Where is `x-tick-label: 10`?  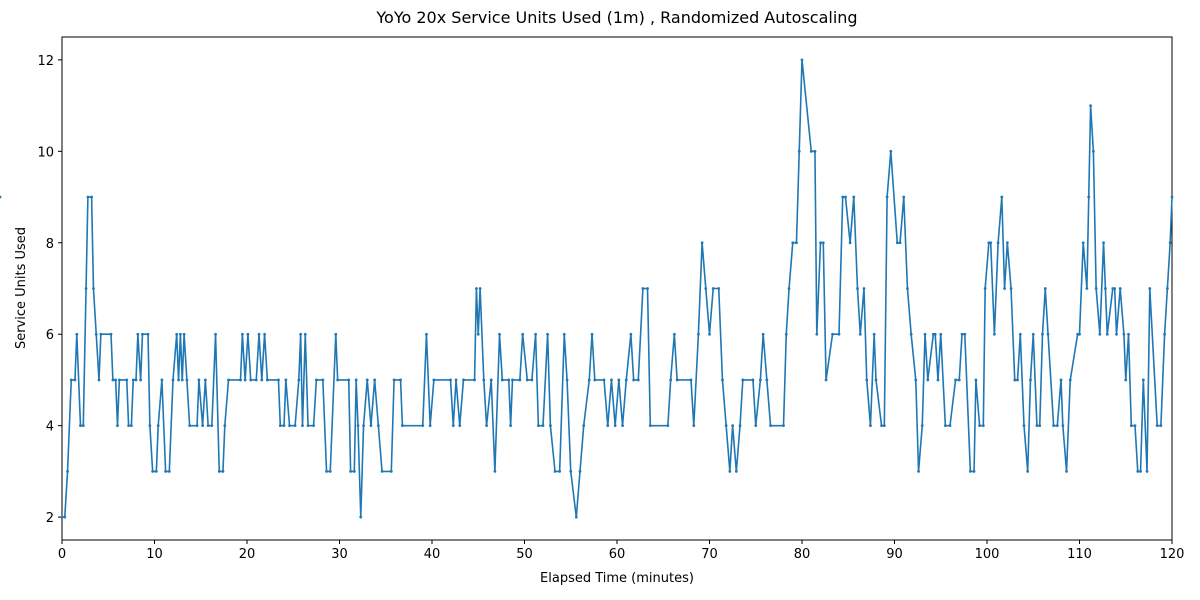
x-tick-label: 10 is located at coordinates (154, 554).